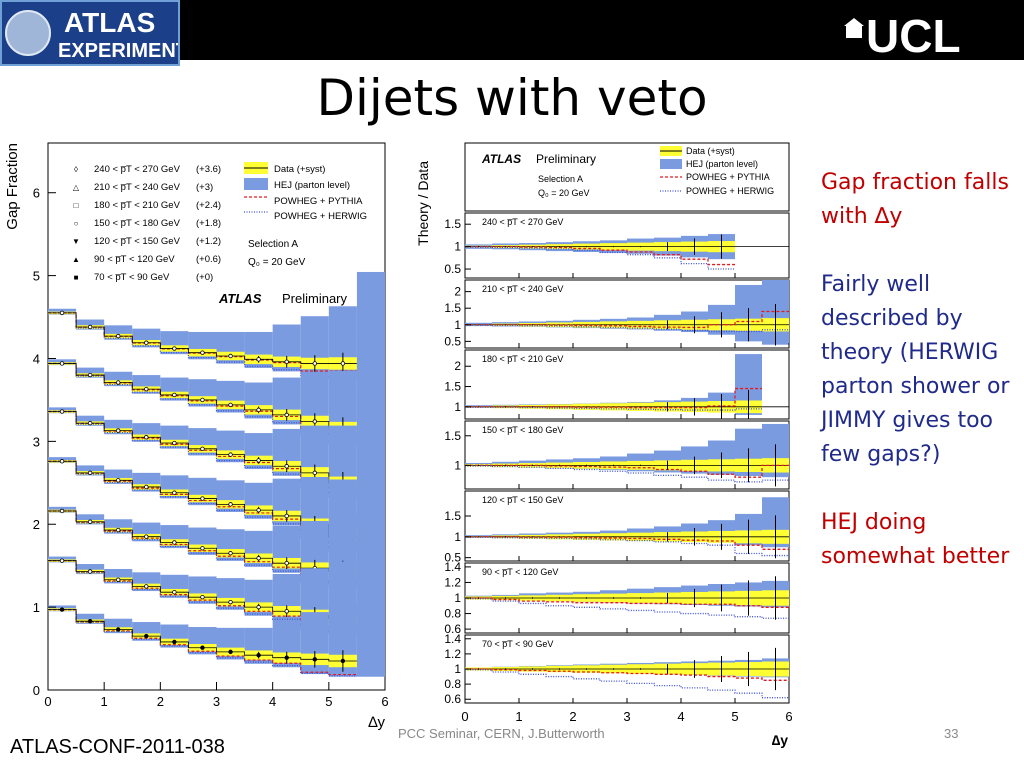 This screenshot has width=1024, height=768. I want to click on slide-title: Dijets with veto, so click(512, 98).